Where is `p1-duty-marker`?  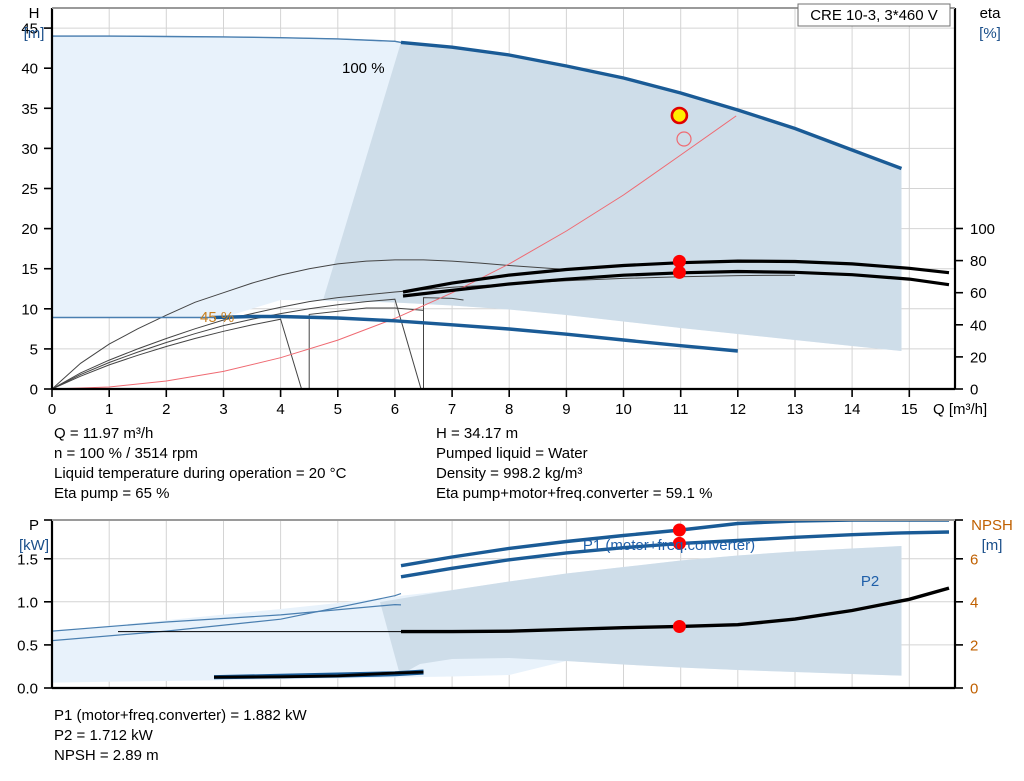
p1-duty-marker is located at coordinates (679, 530).